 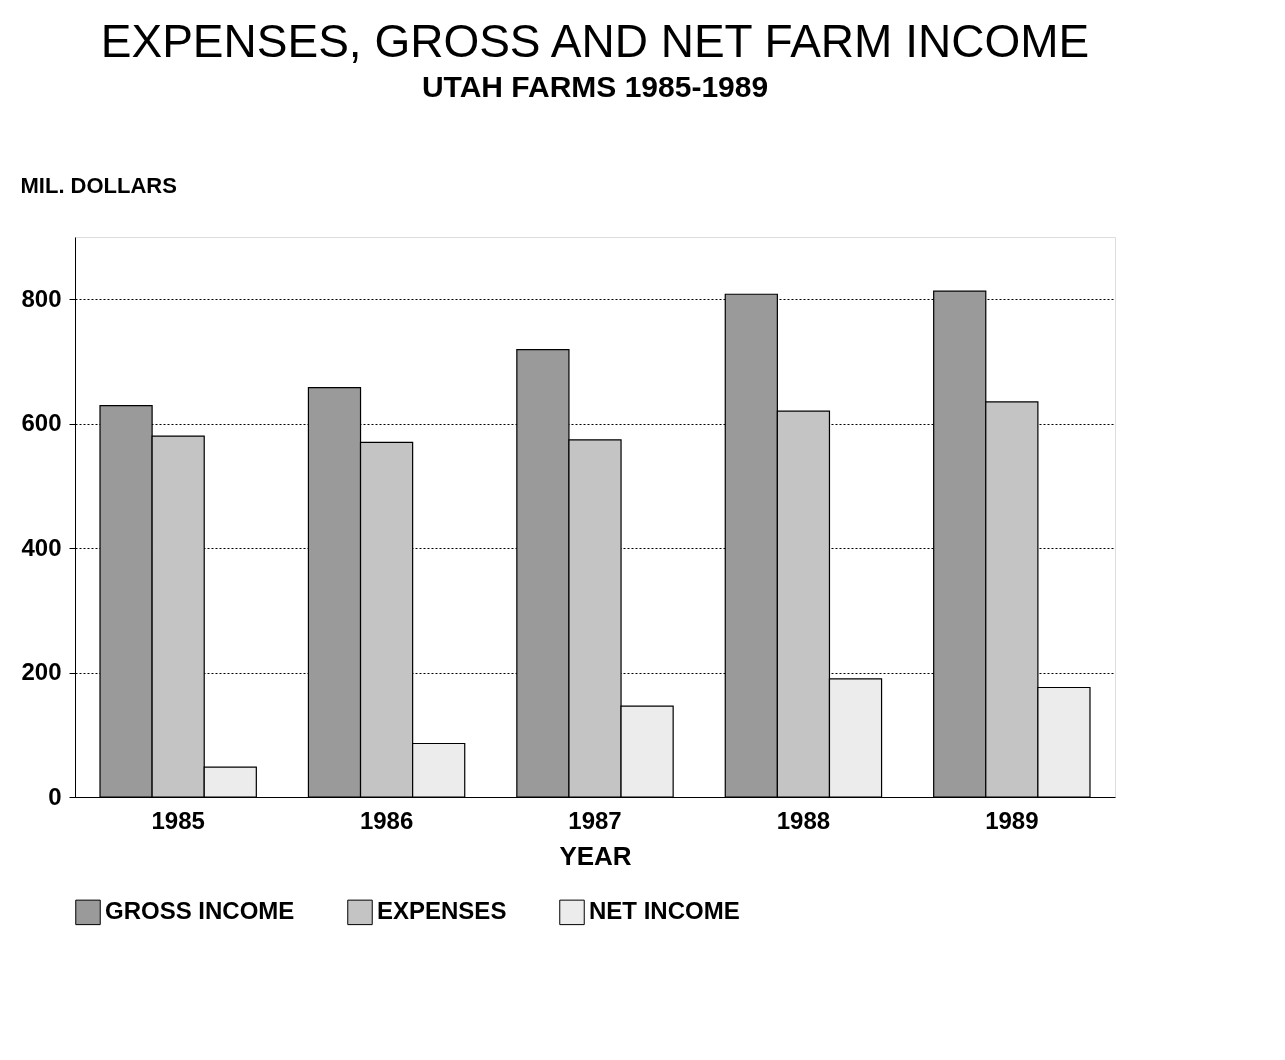 I want to click on y-tick-label: 600, so click(x=41, y=423).